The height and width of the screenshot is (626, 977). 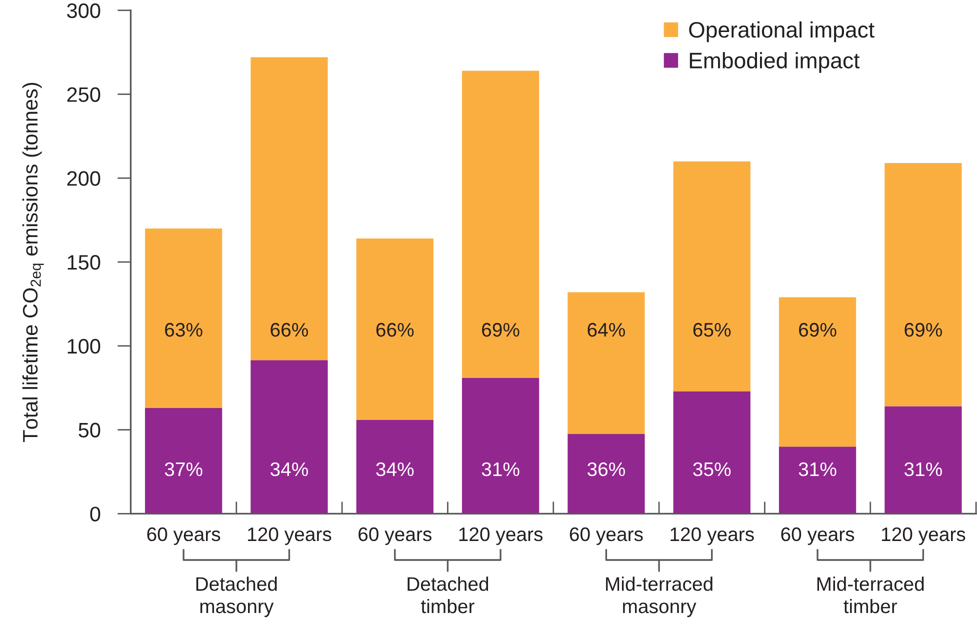 I want to click on y-tick-label: 100, so click(x=84, y=346).